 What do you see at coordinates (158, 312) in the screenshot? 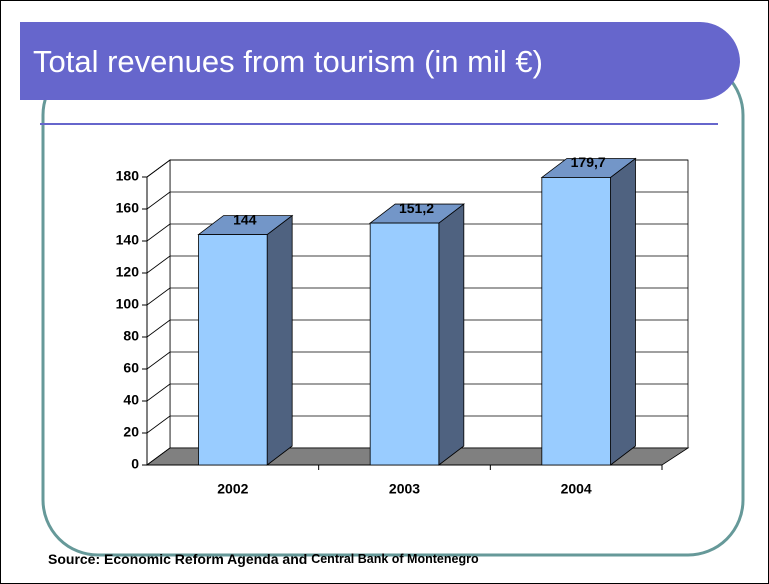
I see `side-wall` at bounding box center [158, 312].